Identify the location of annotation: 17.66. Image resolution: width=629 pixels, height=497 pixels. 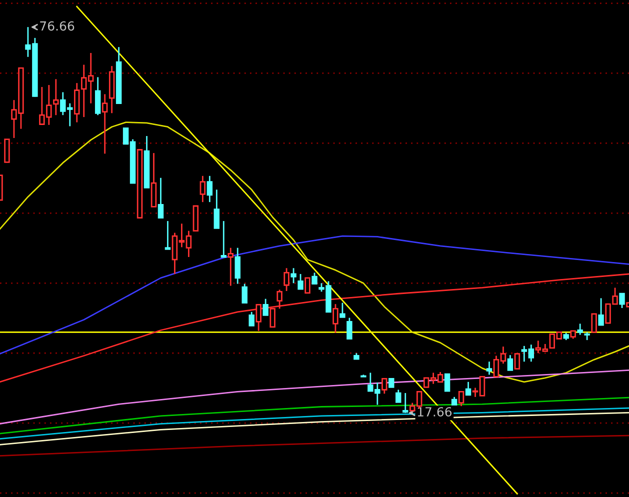
(435, 412).